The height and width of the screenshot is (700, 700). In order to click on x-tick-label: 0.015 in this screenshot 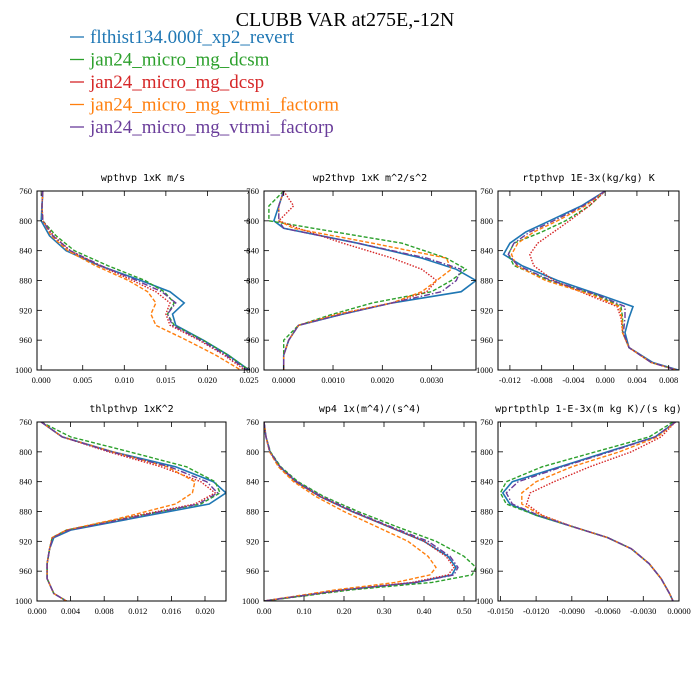, I will do `click(165, 380)`.